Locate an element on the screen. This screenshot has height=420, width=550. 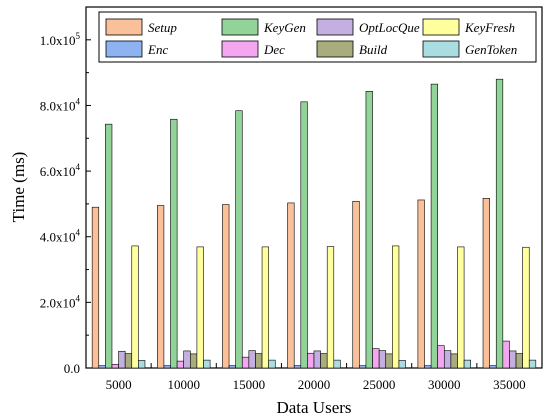
legend-swatch-build is located at coordinates (335, 49).